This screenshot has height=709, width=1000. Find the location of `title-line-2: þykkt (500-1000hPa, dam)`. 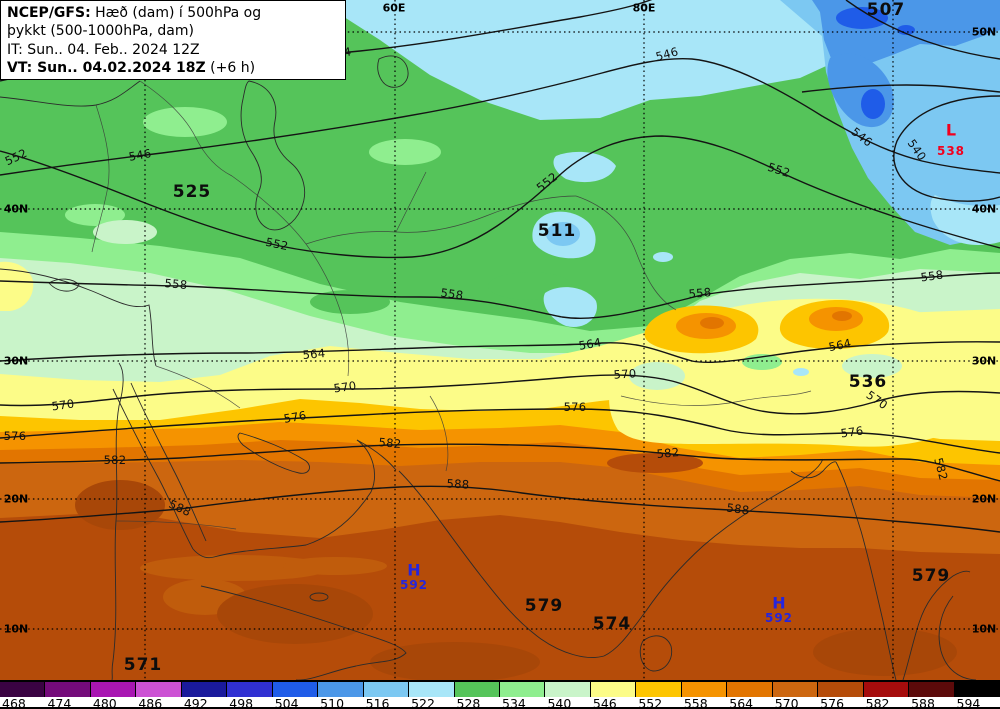

title-line-2: þykkt (500-1000hPa, dam) is located at coordinates (100, 31).